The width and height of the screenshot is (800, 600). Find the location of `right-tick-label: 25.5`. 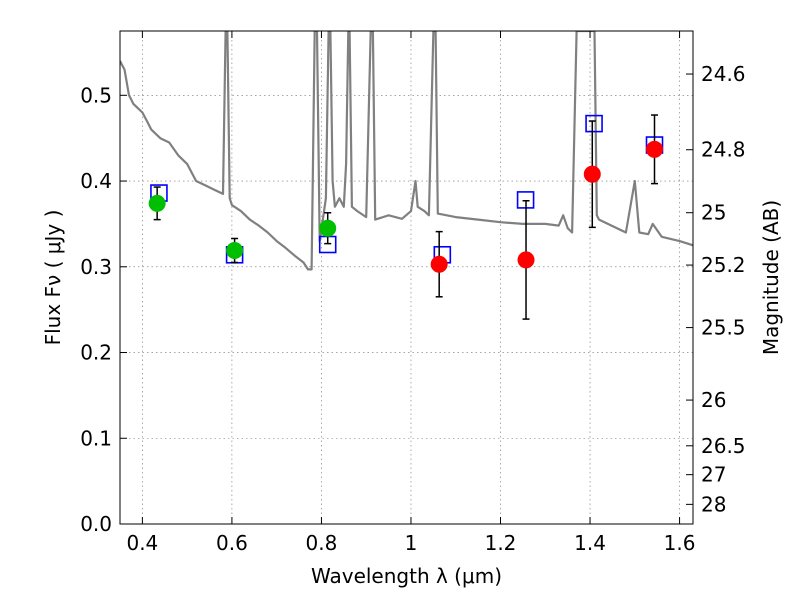

right-tick-label: 25.5 is located at coordinates (723, 328).